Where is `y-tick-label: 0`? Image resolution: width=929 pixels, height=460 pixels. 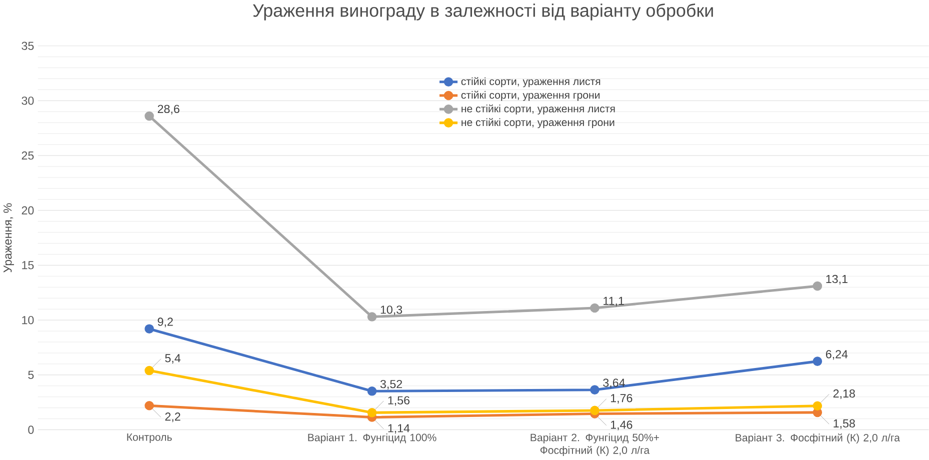 y-tick-label: 0 is located at coordinates (31, 430).